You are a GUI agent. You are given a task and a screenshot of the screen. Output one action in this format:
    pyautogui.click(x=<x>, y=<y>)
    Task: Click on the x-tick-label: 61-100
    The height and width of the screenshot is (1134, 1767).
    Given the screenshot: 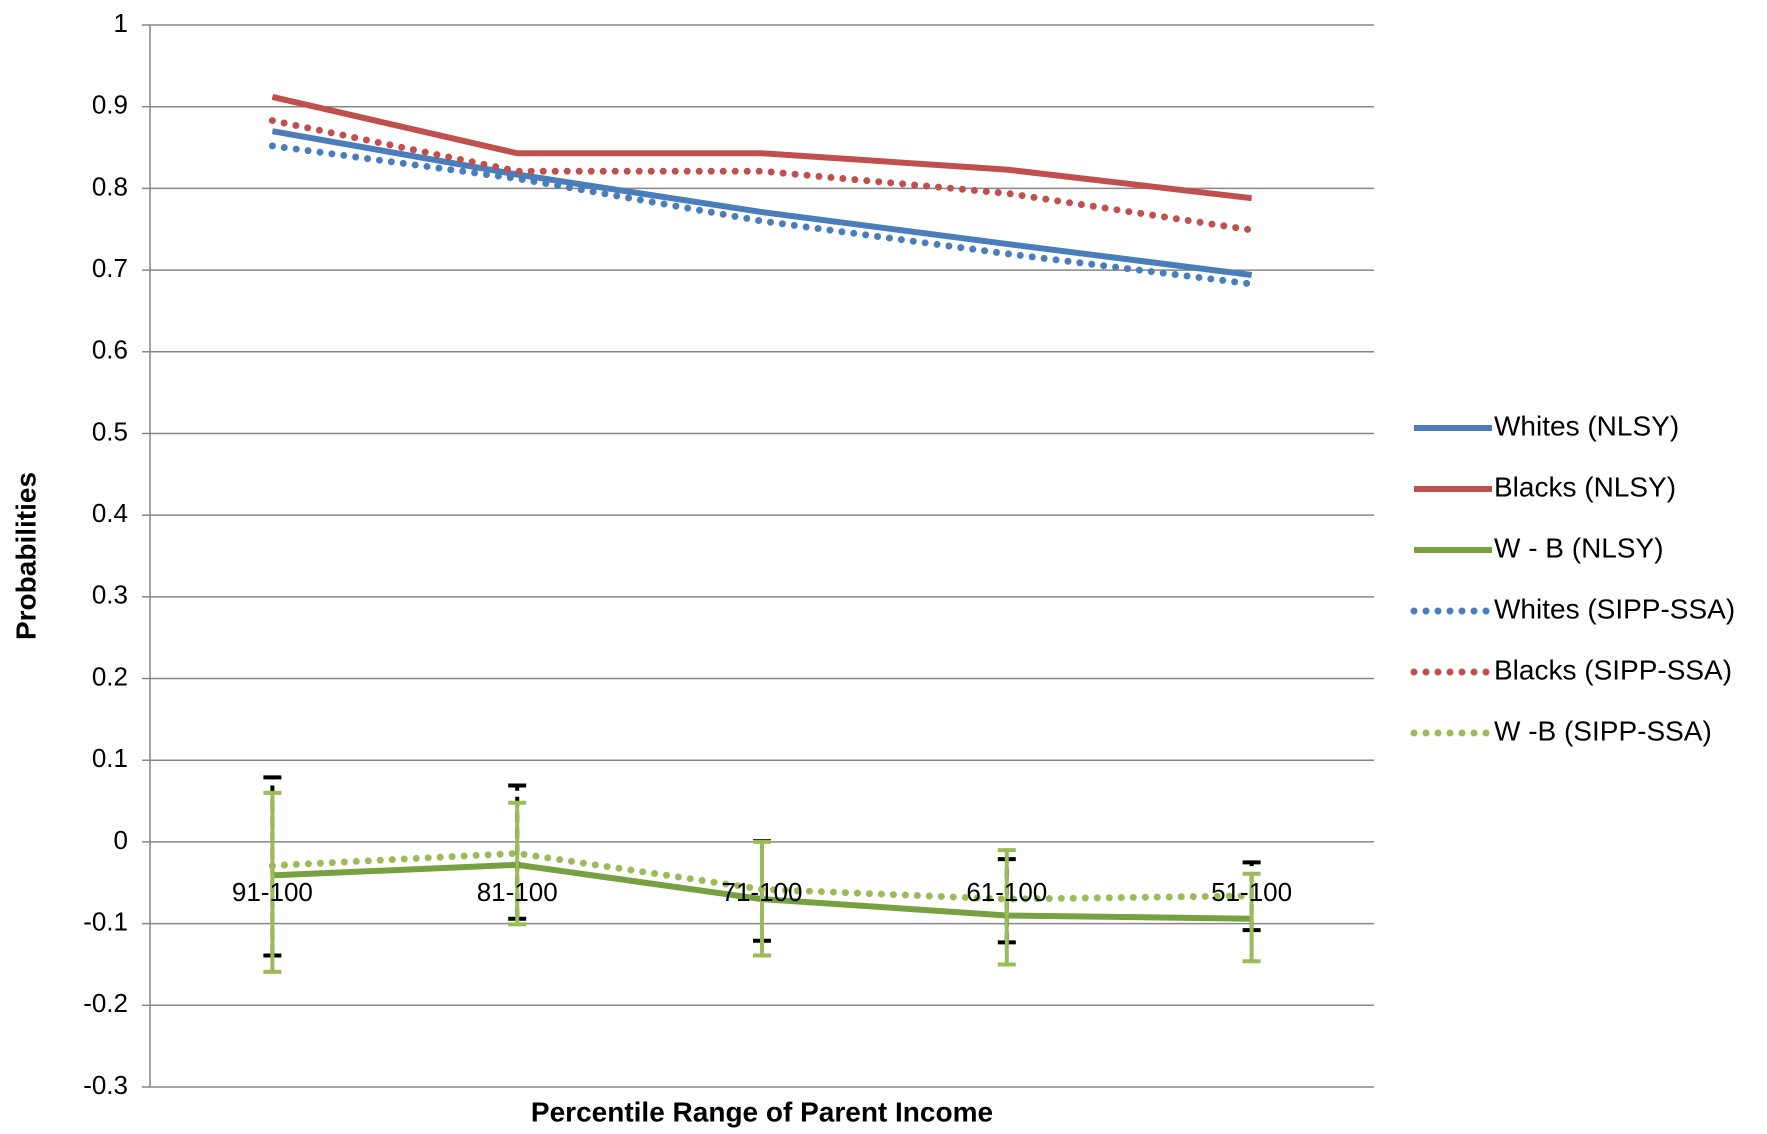 What is the action you would take?
    pyautogui.click(x=1006, y=892)
    